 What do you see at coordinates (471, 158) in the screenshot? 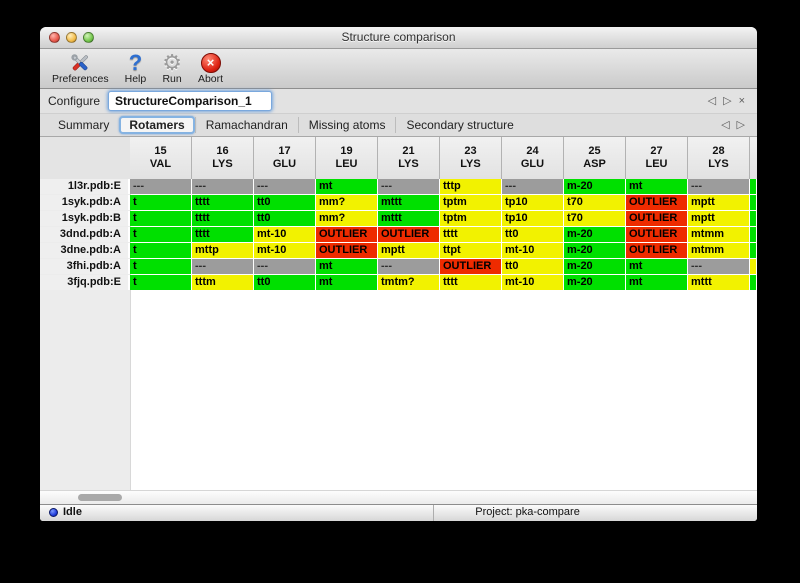
I see `column-header: 23 LYS` at bounding box center [471, 158].